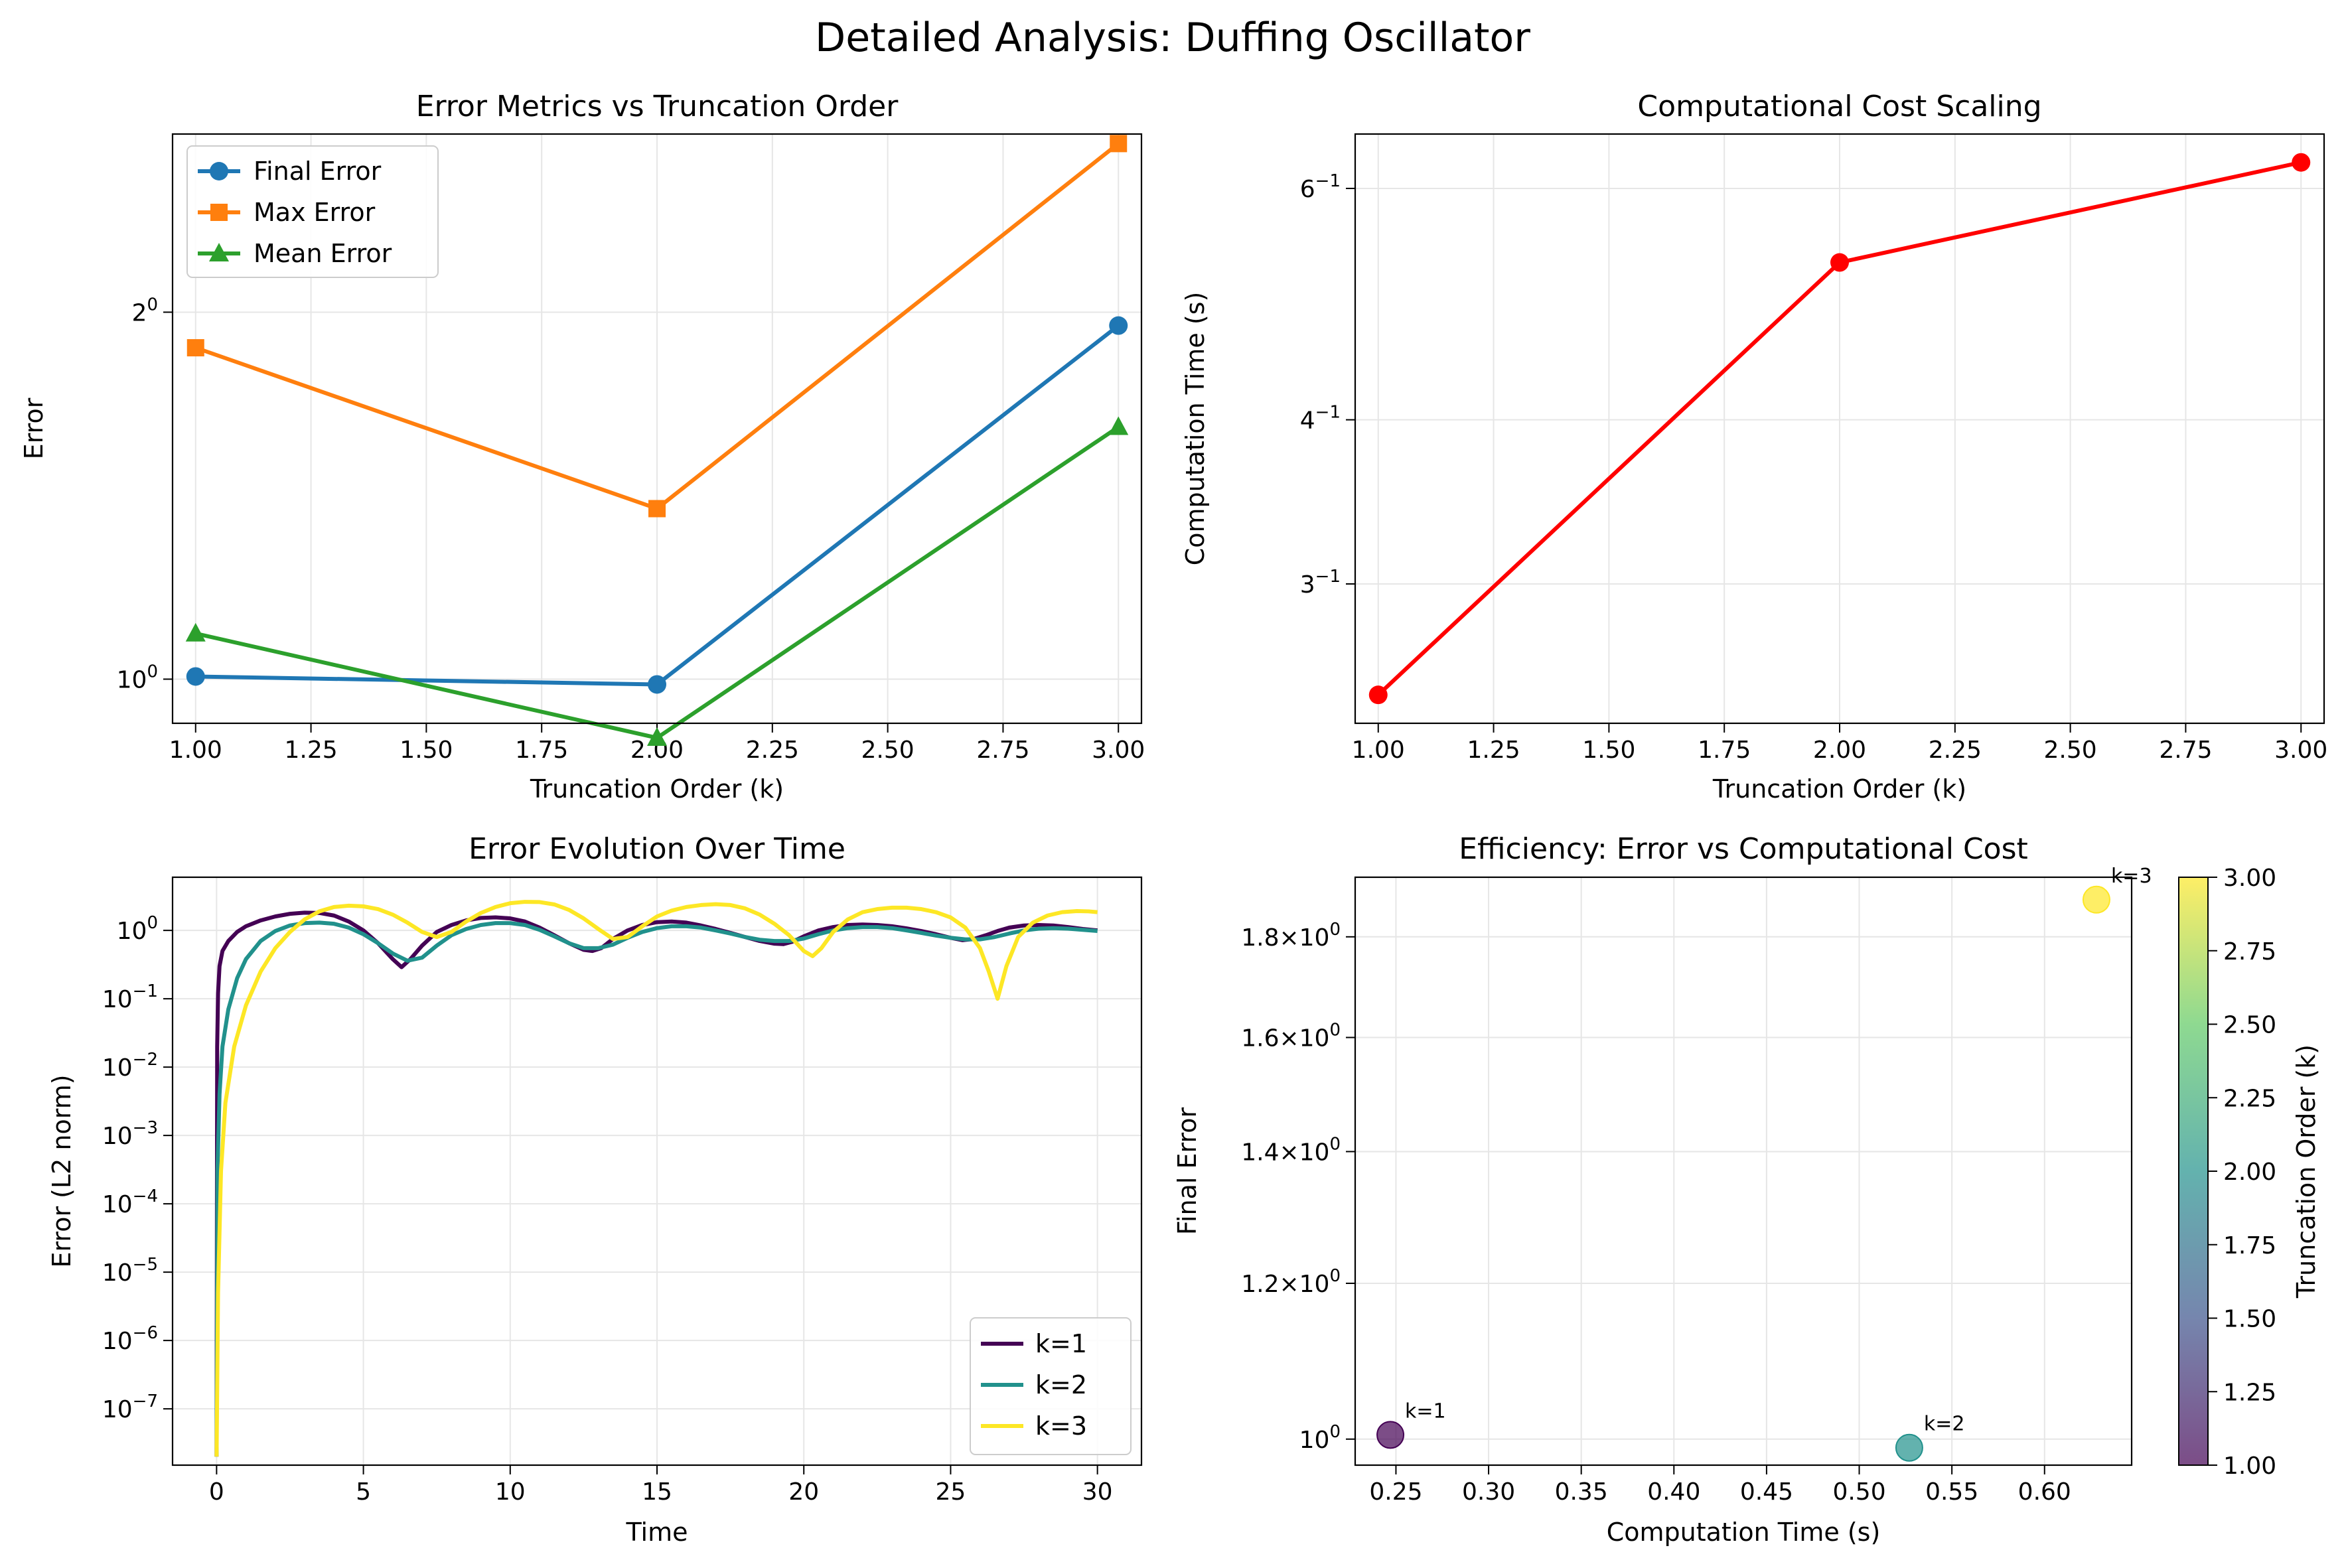  Describe the element at coordinates (145, 310) in the screenshot. I see `p1-y-tick-label: 20` at that location.